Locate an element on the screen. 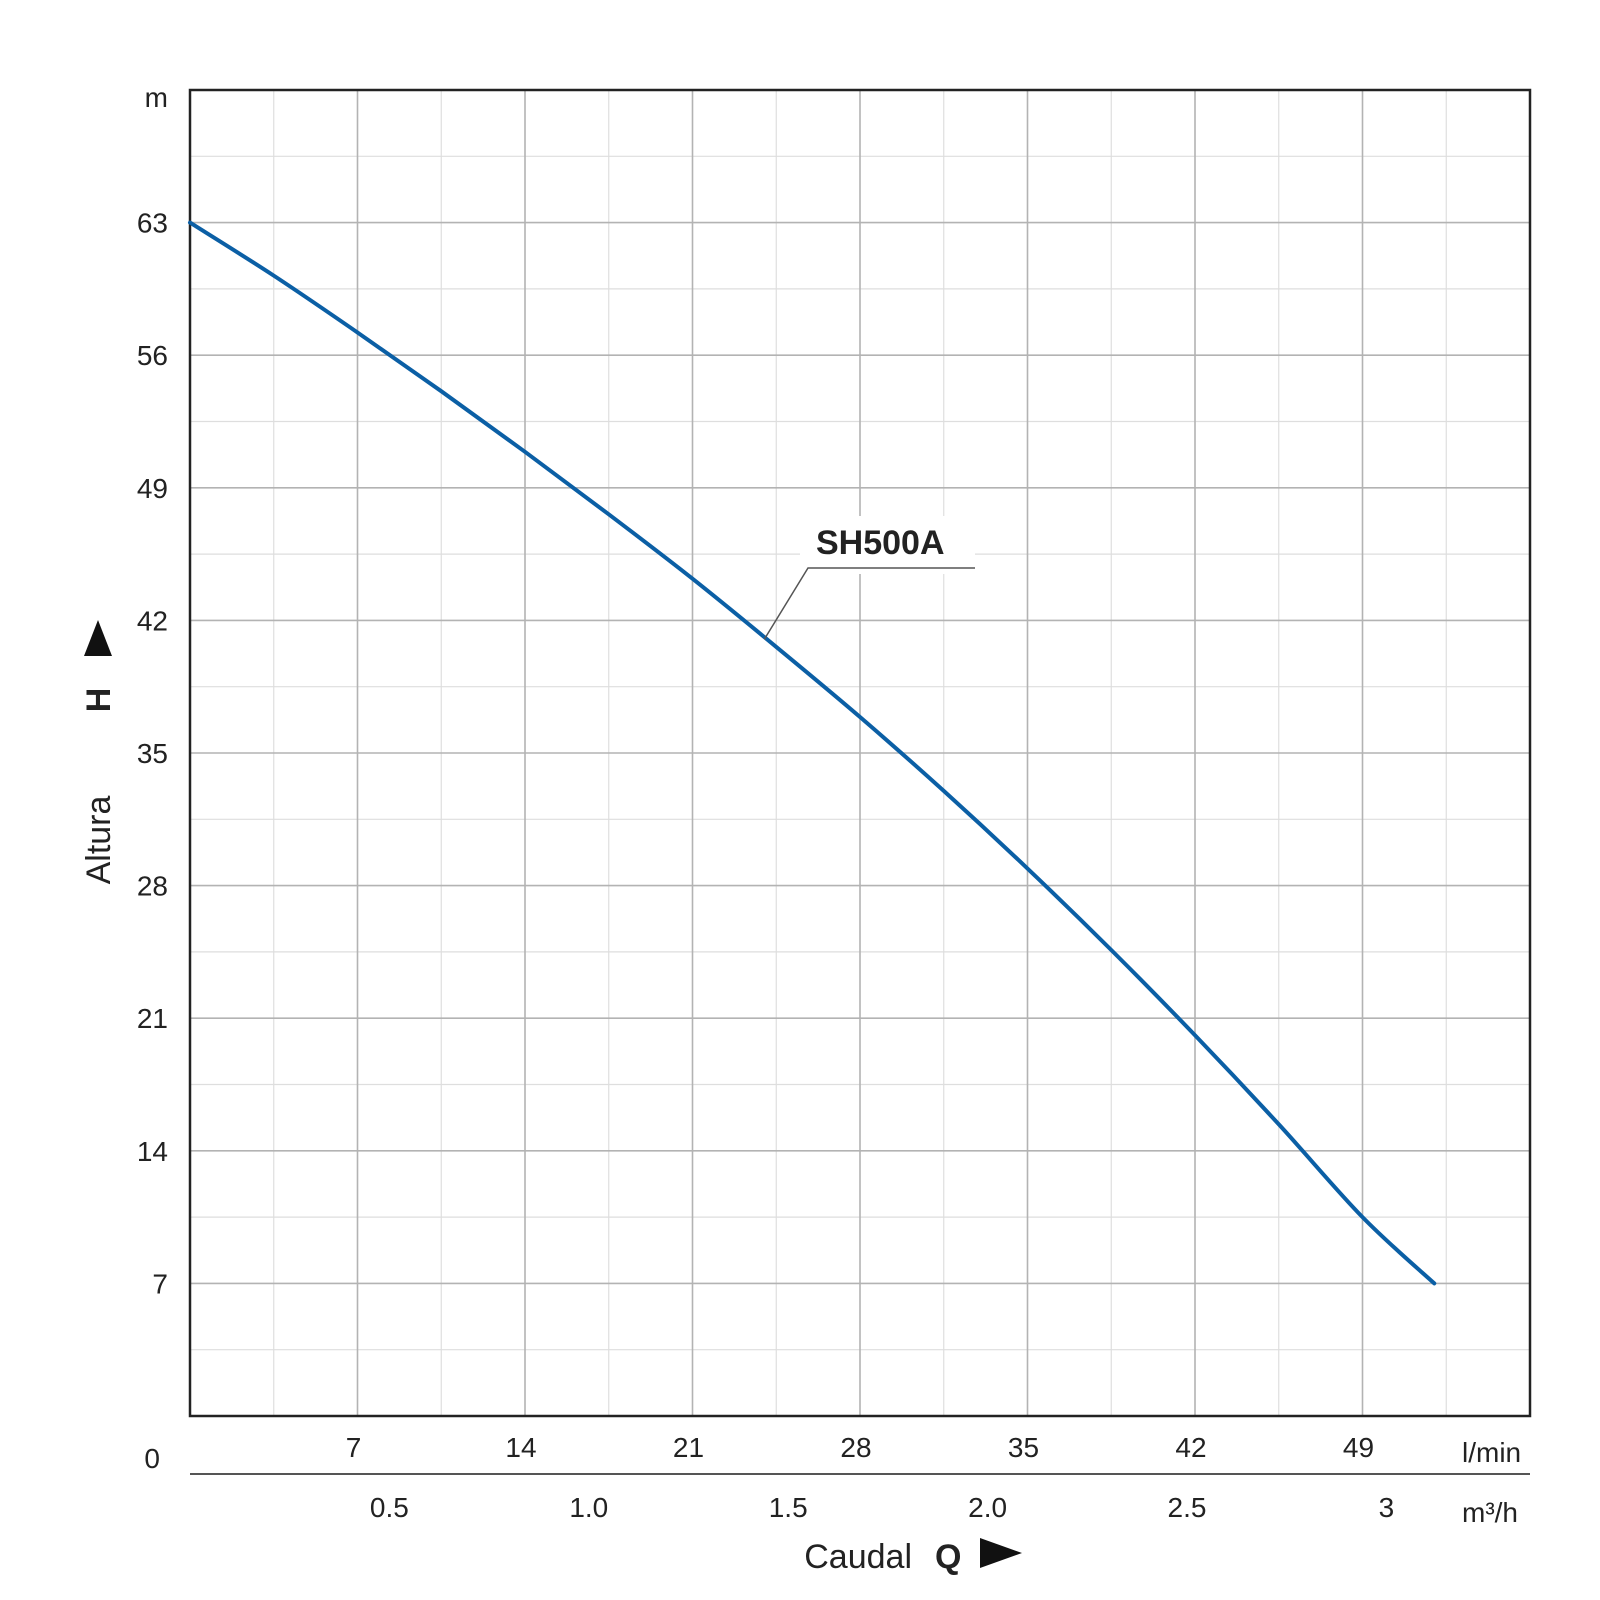 This screenshot has height=1600, width=1600. x-tick-label: 7 is located at coordinates (354, 1447).